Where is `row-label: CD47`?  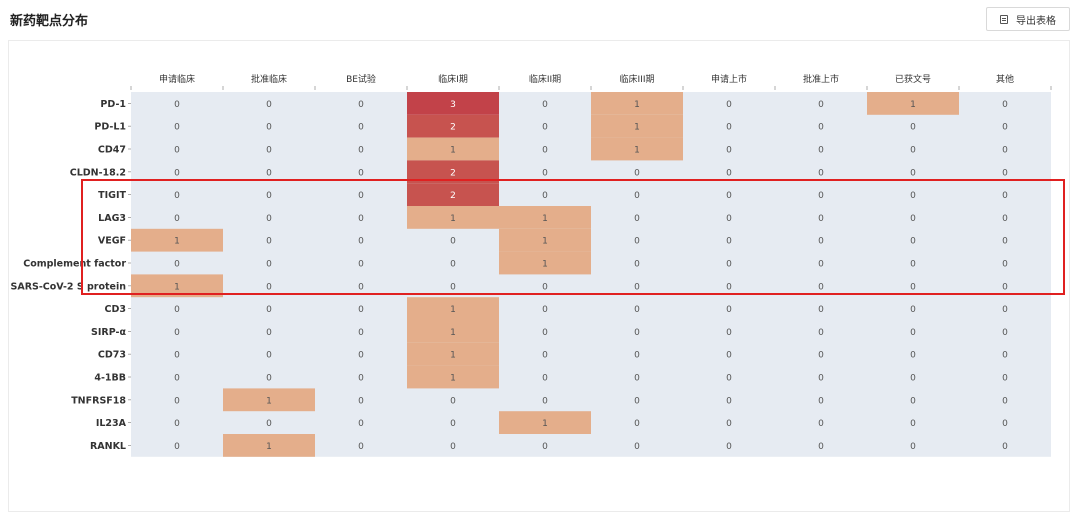 row-label: CD47 is located at coordinates (112, 150).